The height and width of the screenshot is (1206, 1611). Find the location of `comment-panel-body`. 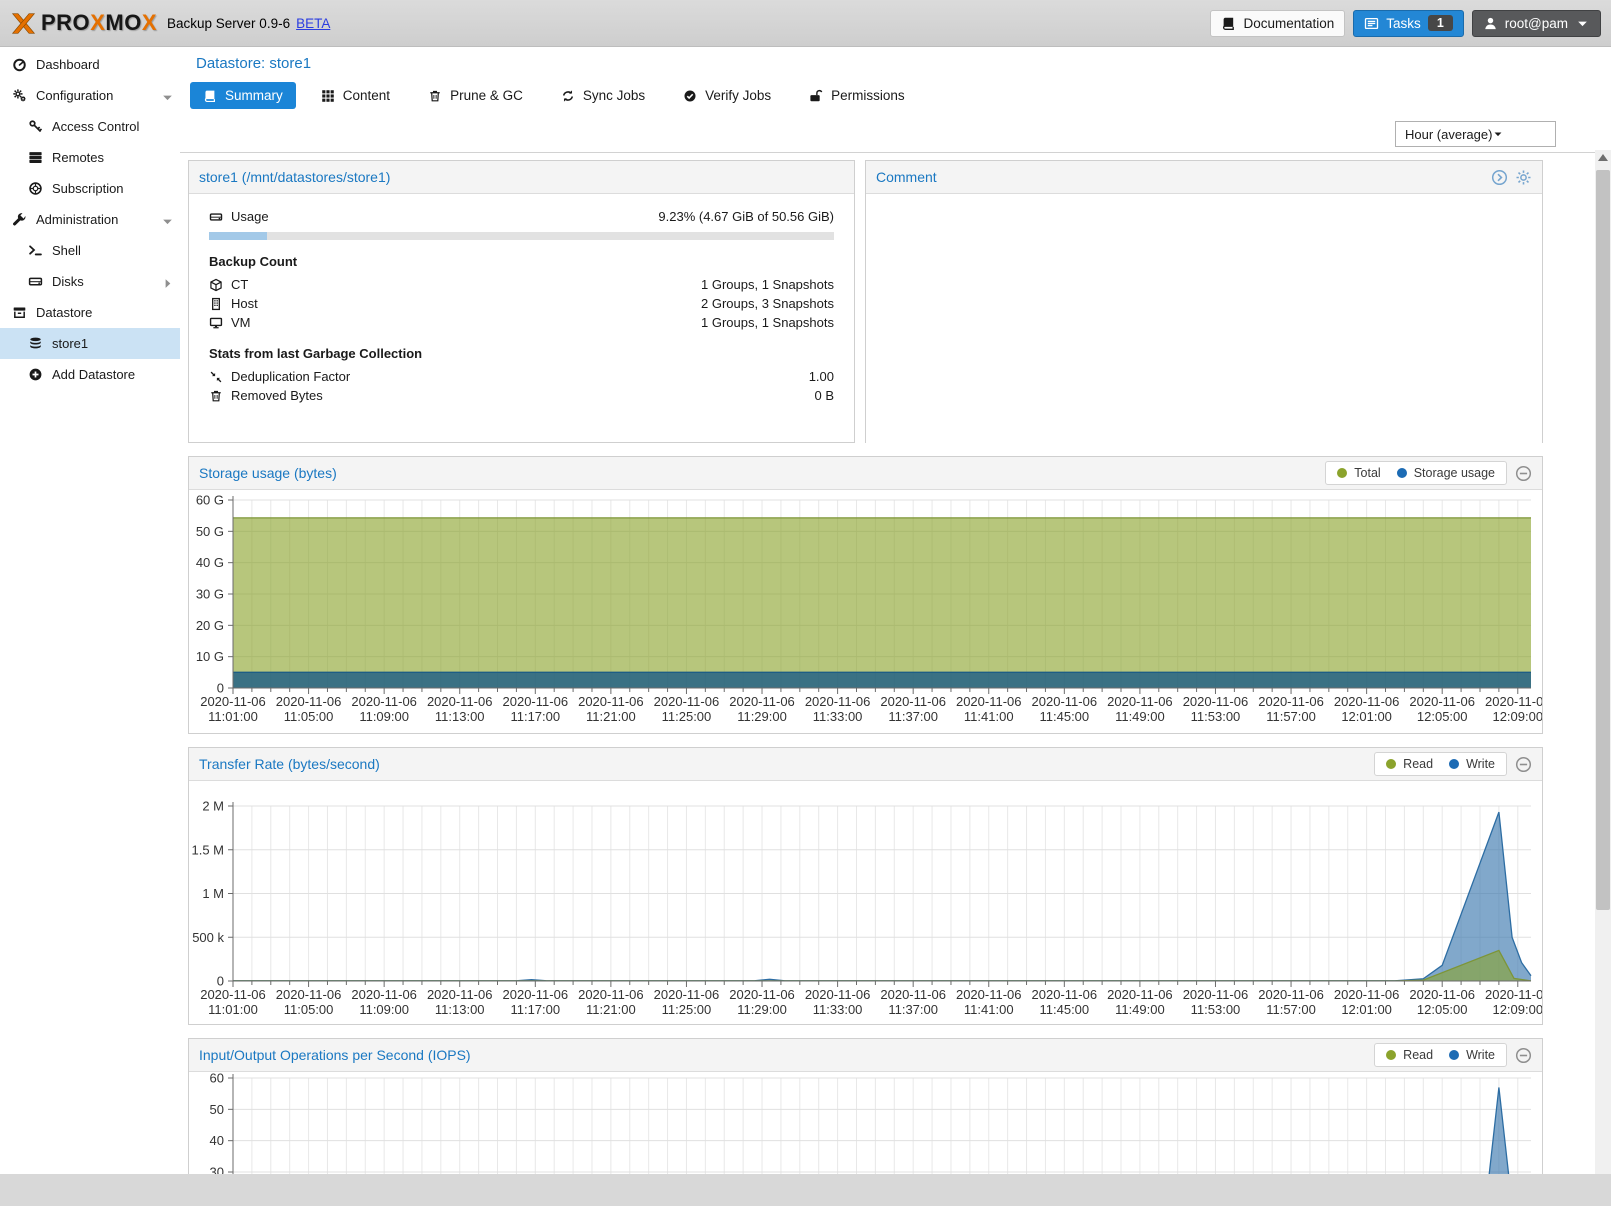

comment-panel-body is located at coordinates (1204, 318).